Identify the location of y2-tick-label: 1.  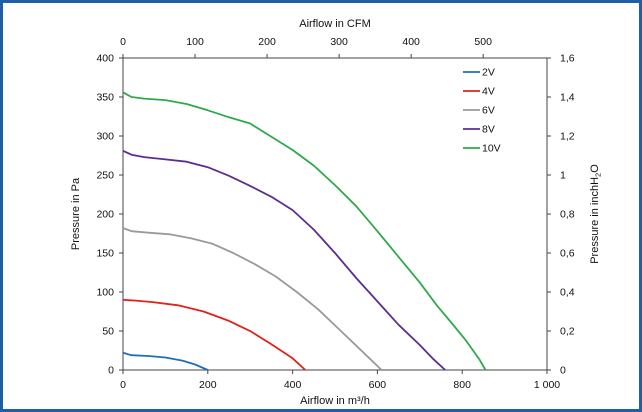
(563, 176).